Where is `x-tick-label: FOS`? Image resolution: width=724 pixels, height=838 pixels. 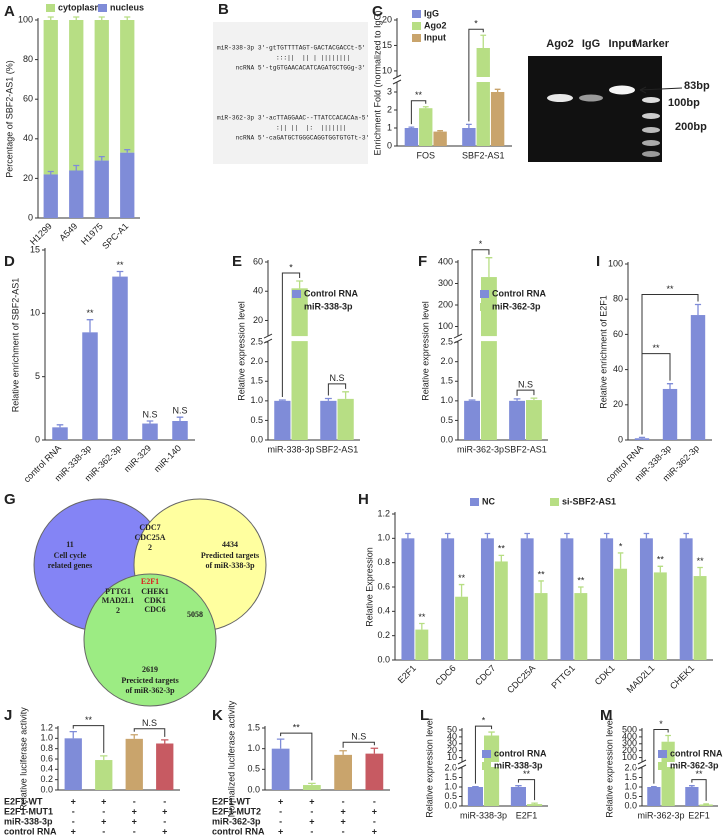 x-tick-label: FOS is located at coordinates (425, 155).